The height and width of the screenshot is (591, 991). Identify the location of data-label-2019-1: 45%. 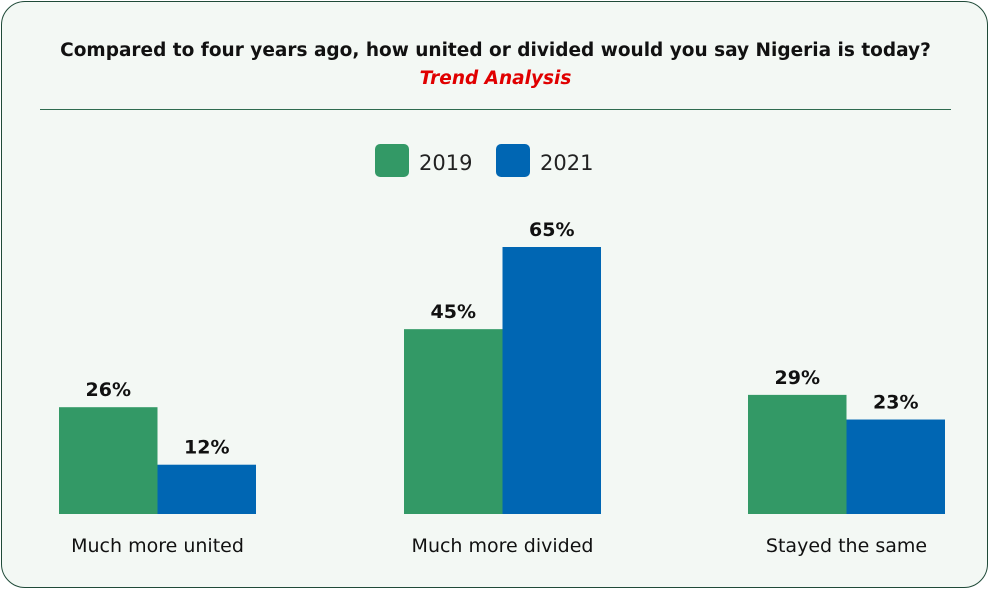
(453, 312).